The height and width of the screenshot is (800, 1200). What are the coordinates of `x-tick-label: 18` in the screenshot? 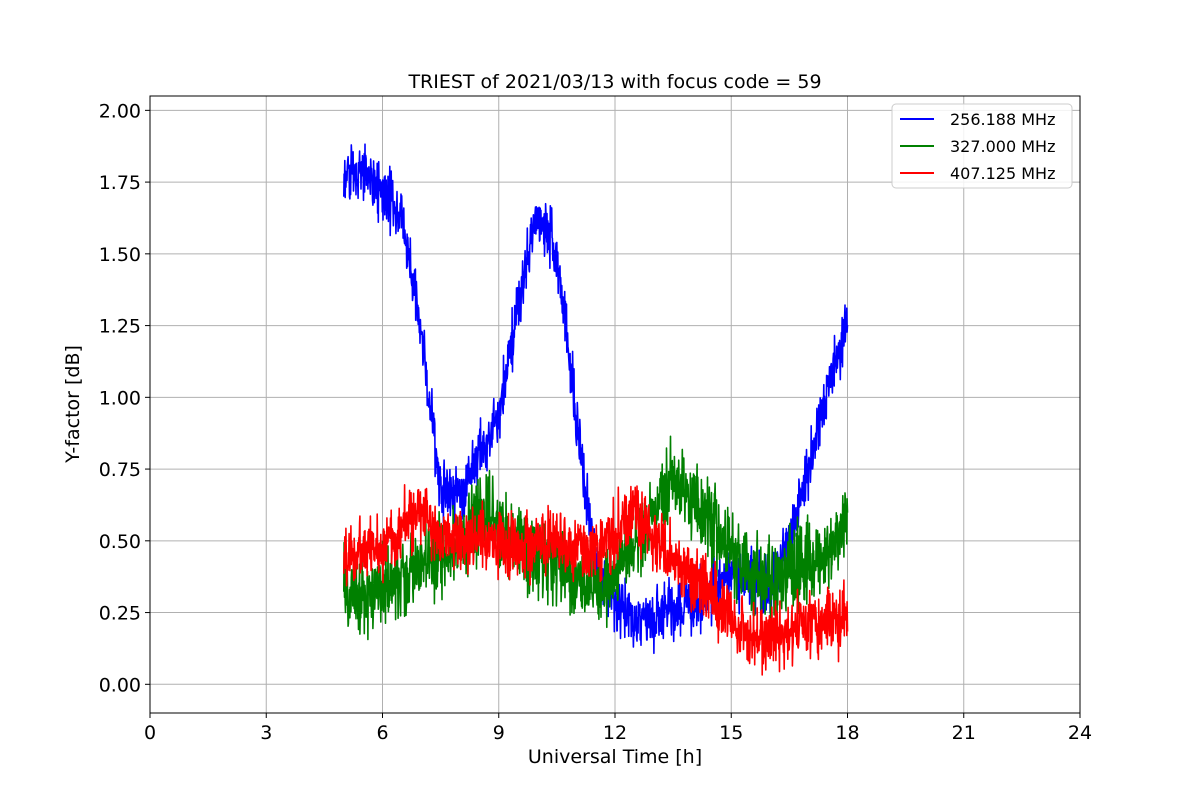 It's located at (847, 733).